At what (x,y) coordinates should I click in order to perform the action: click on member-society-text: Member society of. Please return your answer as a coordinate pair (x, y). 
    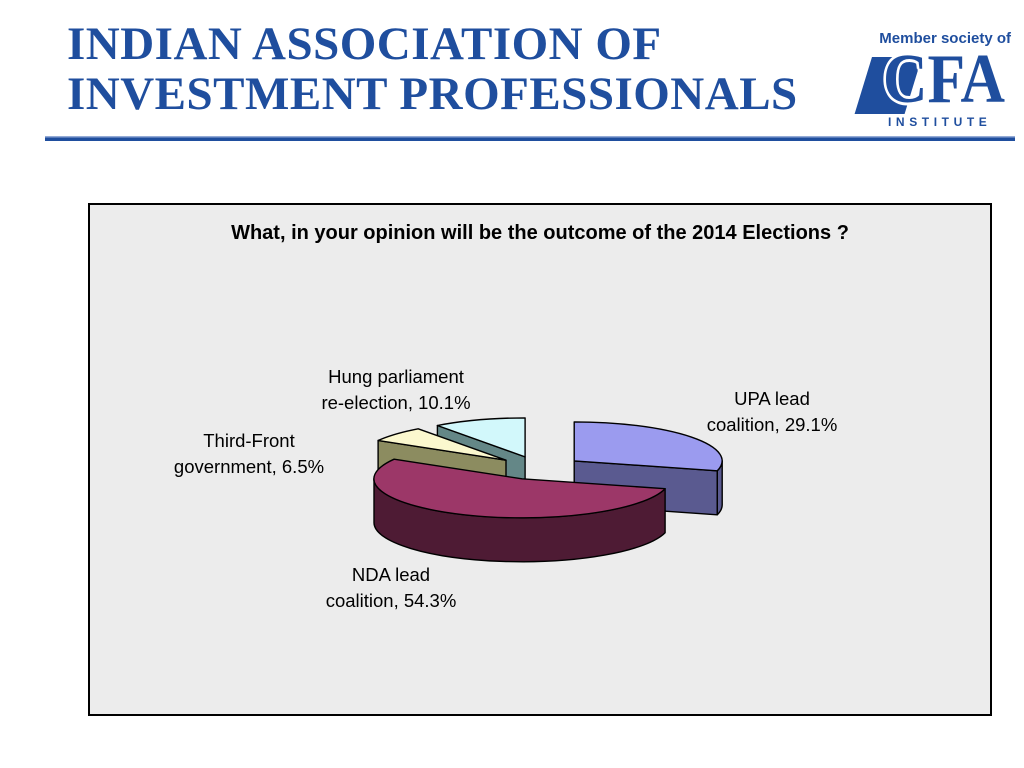
    Looking at the image, I should click on (945, 38).